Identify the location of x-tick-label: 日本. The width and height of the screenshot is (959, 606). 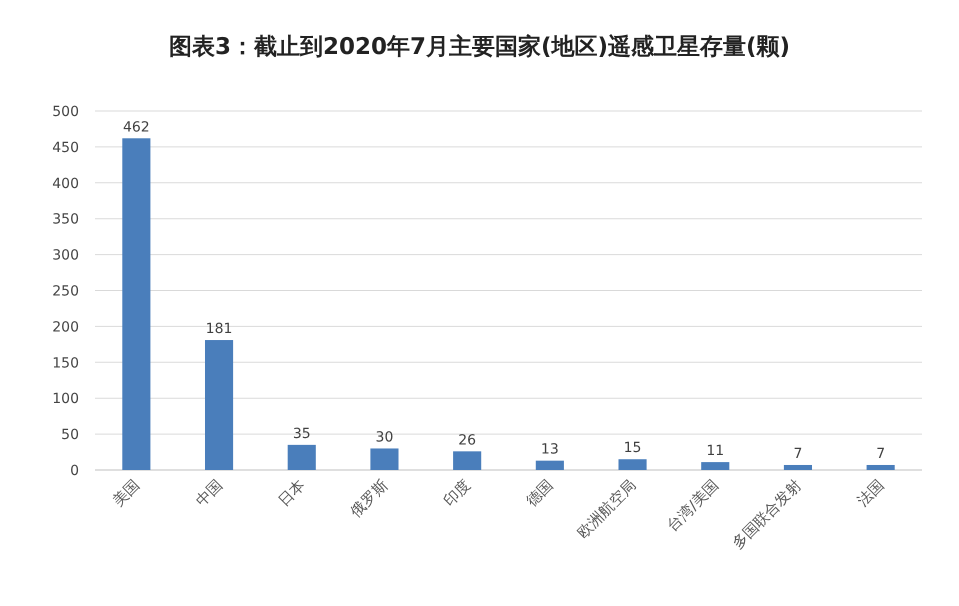
(291, 493).